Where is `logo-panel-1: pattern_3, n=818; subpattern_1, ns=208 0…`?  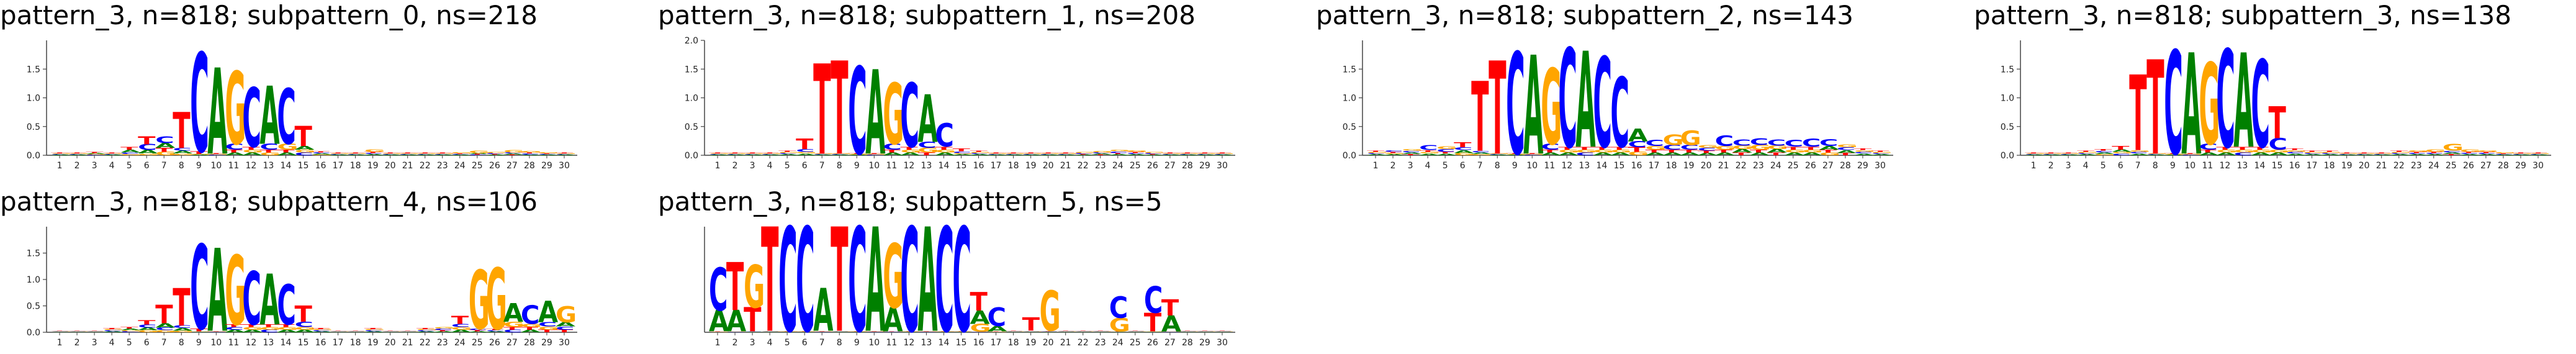
logo-panel-1: pattern_3, n=818; subpattern_1, ns=208 0… is located at coordinates (953, 92).